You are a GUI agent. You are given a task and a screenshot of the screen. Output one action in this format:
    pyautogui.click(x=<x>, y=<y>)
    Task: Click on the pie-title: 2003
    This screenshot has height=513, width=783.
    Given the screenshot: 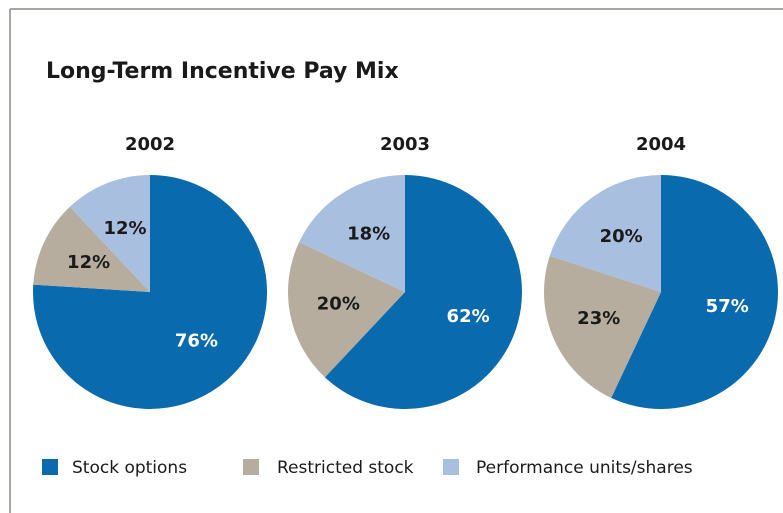 What is the action you would take?
    pyautogui.click(x=405, y=144)
    